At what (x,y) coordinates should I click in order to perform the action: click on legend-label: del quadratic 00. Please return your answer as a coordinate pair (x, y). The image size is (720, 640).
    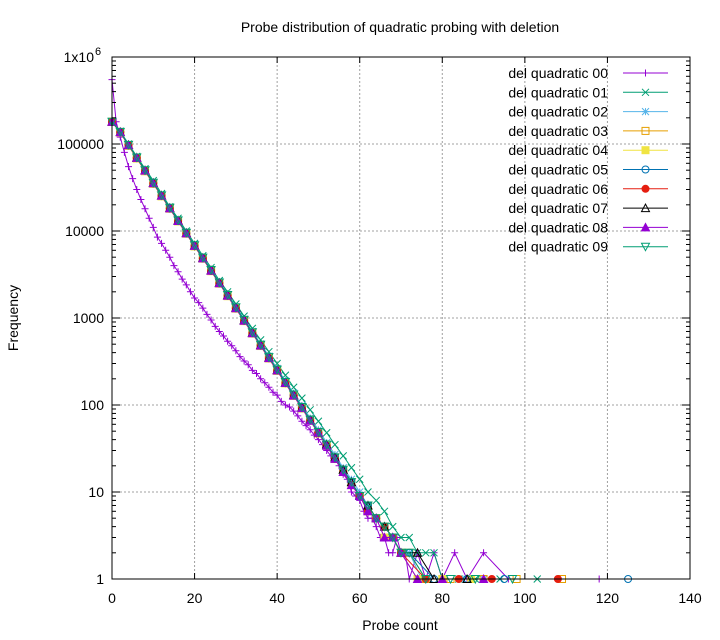
    Looking at the image, I should click on (558, 73).